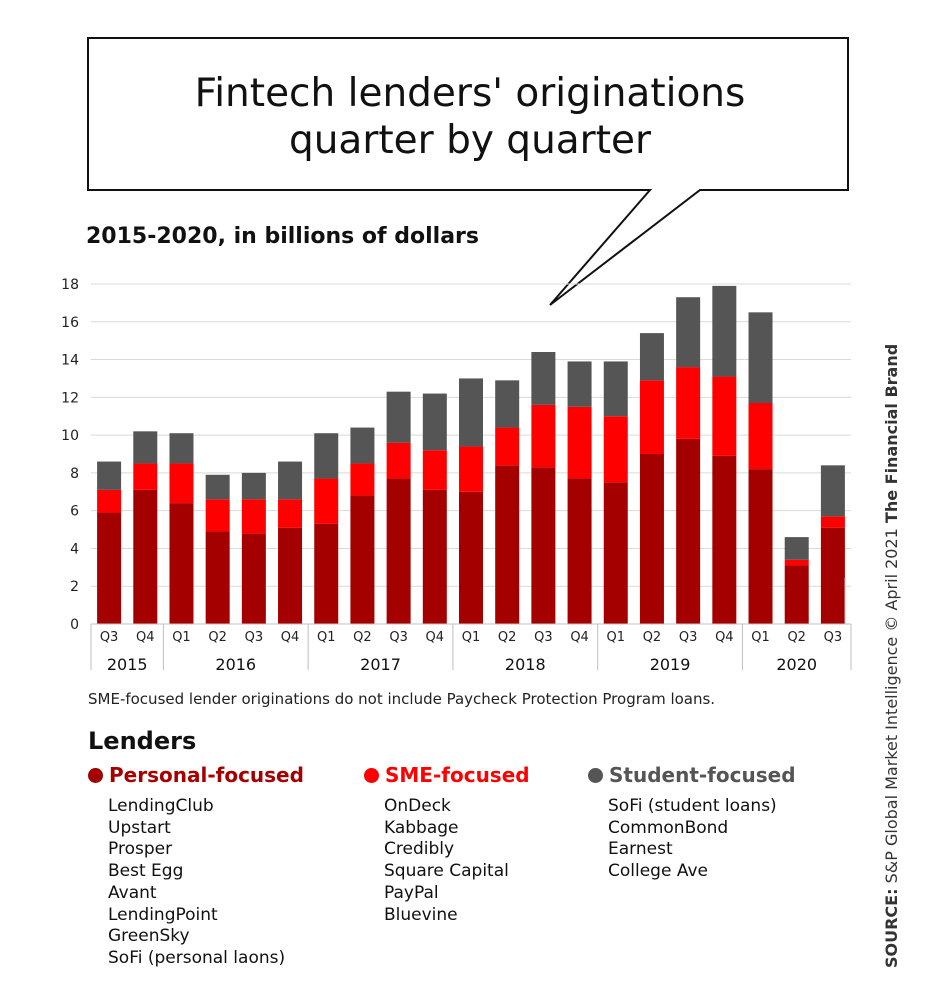 Image resolution: width=939 pixels, height=1000 pixels. Describe the element at coordinates (595, 775) in the screenshot. I see `student-dot-icon` at that location.